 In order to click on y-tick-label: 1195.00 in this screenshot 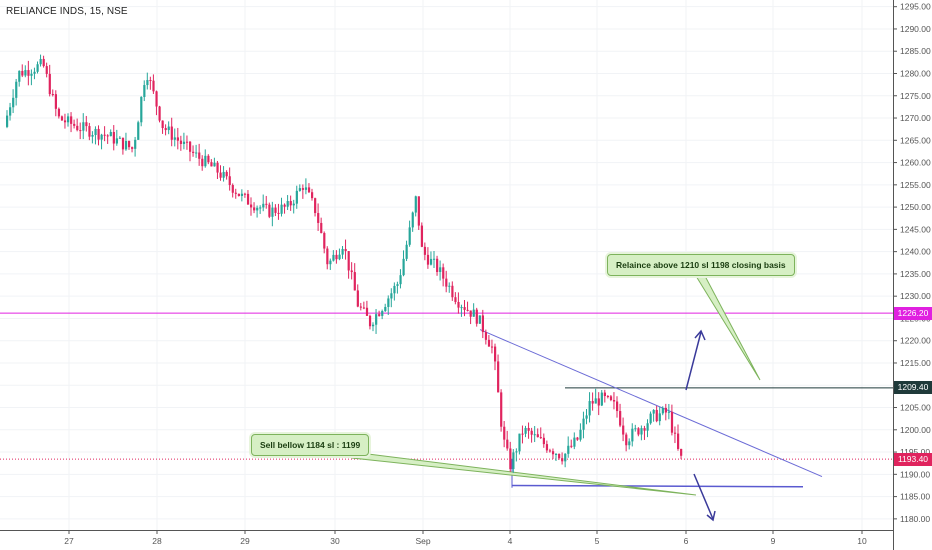, I will do `click(915, 452)`.